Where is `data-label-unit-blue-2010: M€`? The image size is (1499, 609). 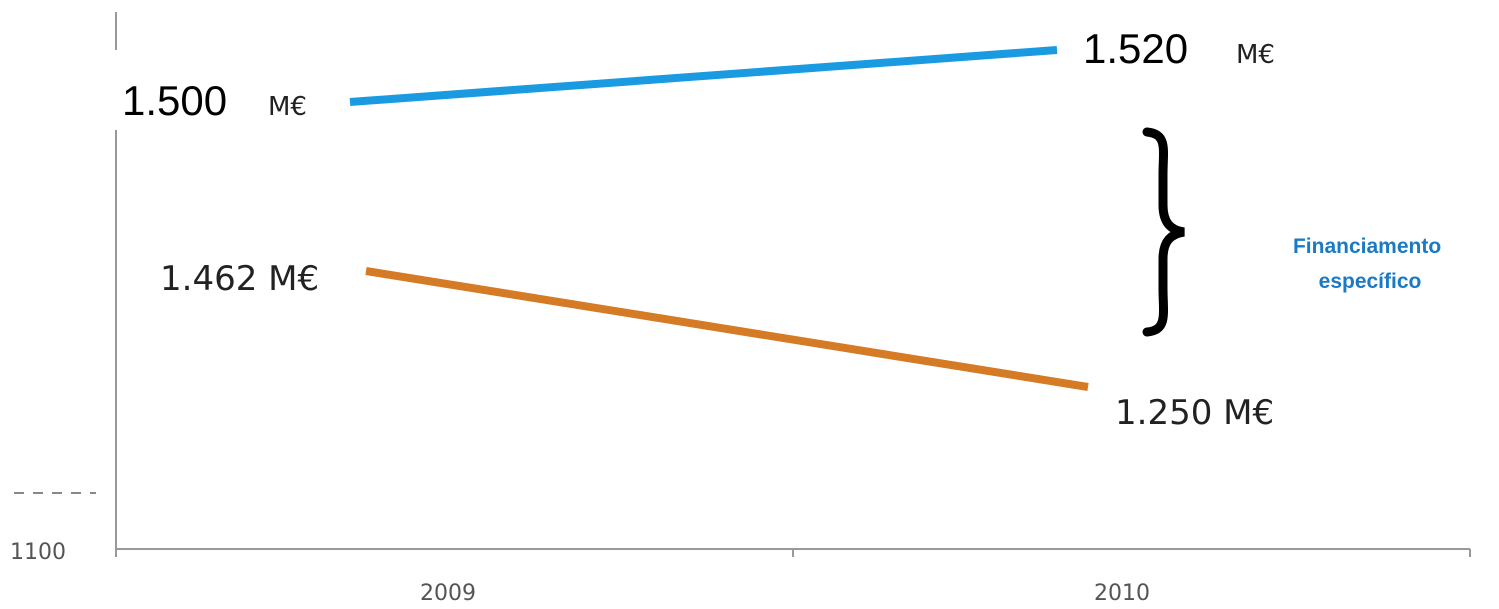 data-label-unit-blue-2010: M€ is located at coordinates (1255, 55).